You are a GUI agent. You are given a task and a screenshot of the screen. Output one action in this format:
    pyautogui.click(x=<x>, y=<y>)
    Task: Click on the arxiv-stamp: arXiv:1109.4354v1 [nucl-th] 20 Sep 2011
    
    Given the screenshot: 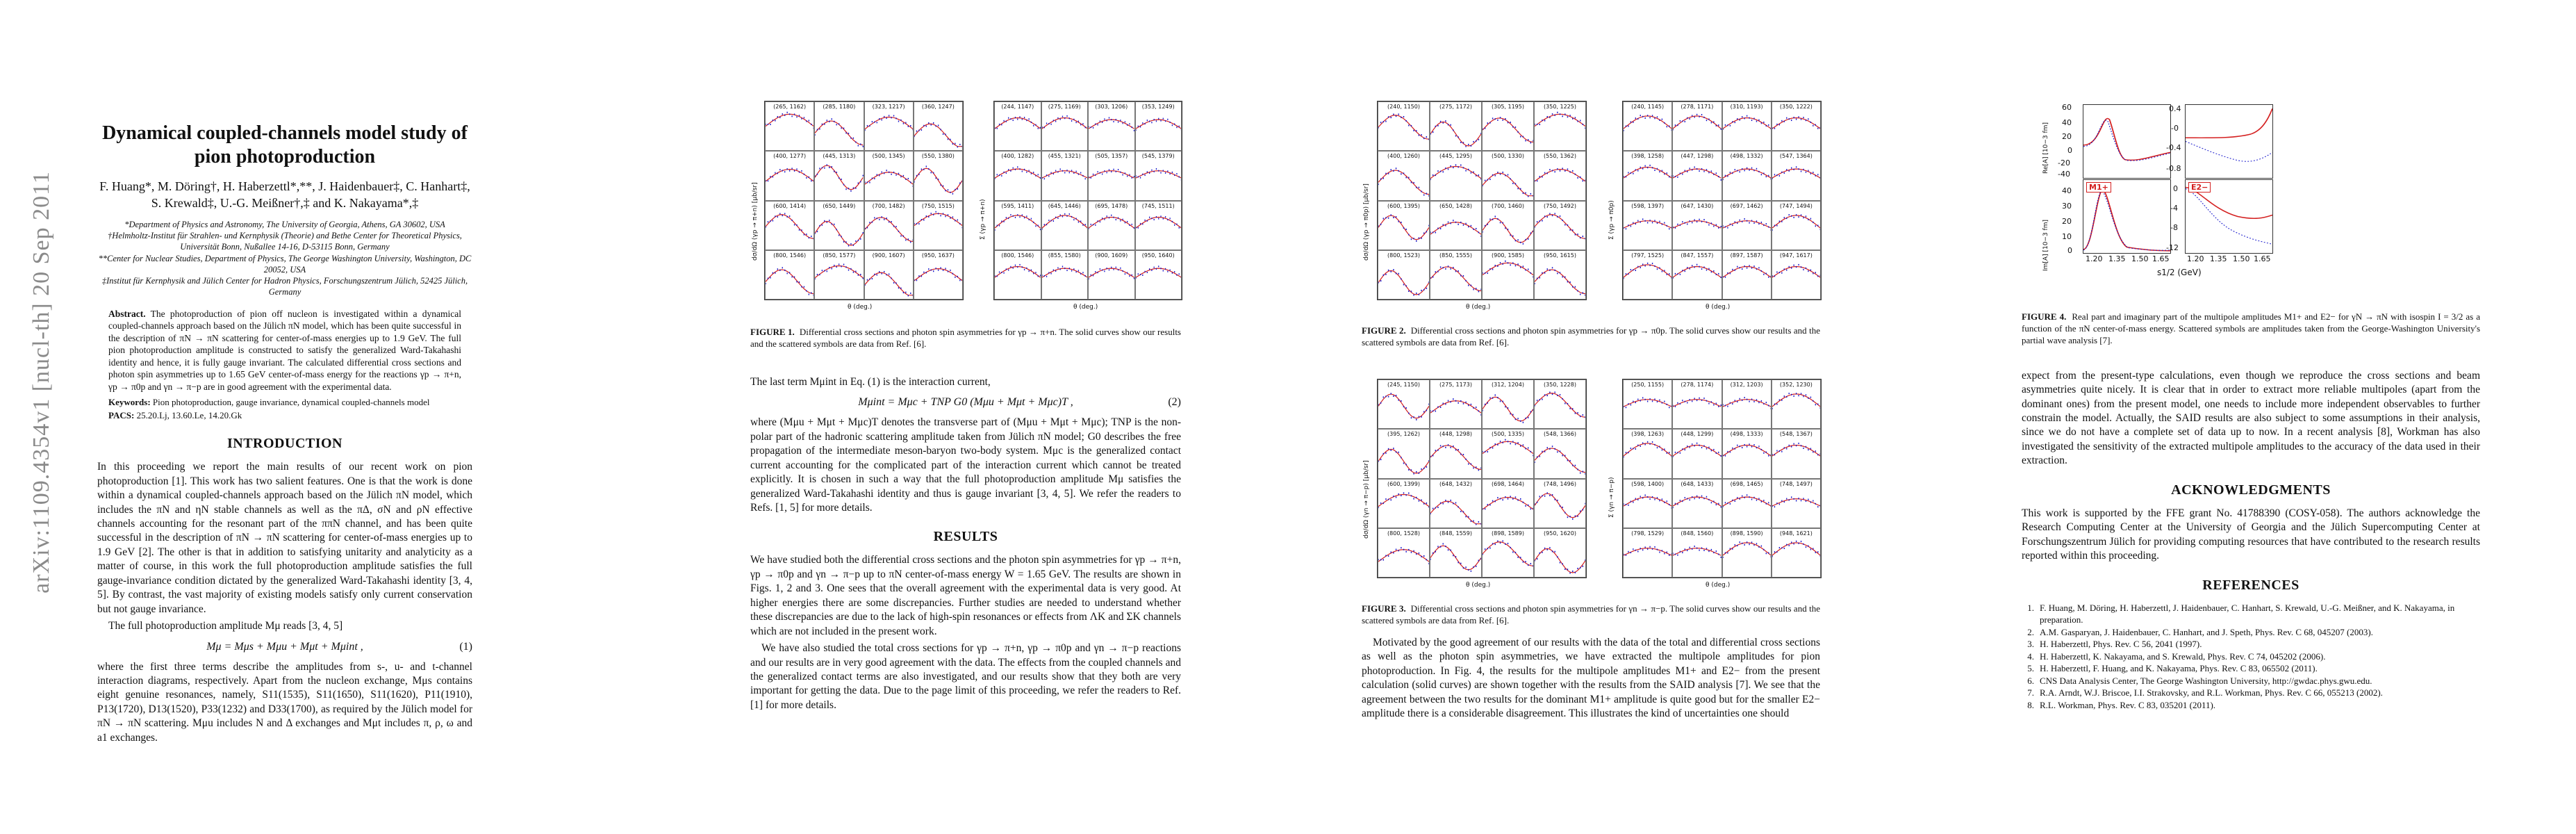 What is the action you would take?
    pyautogui.click(x=41, y=382)
    